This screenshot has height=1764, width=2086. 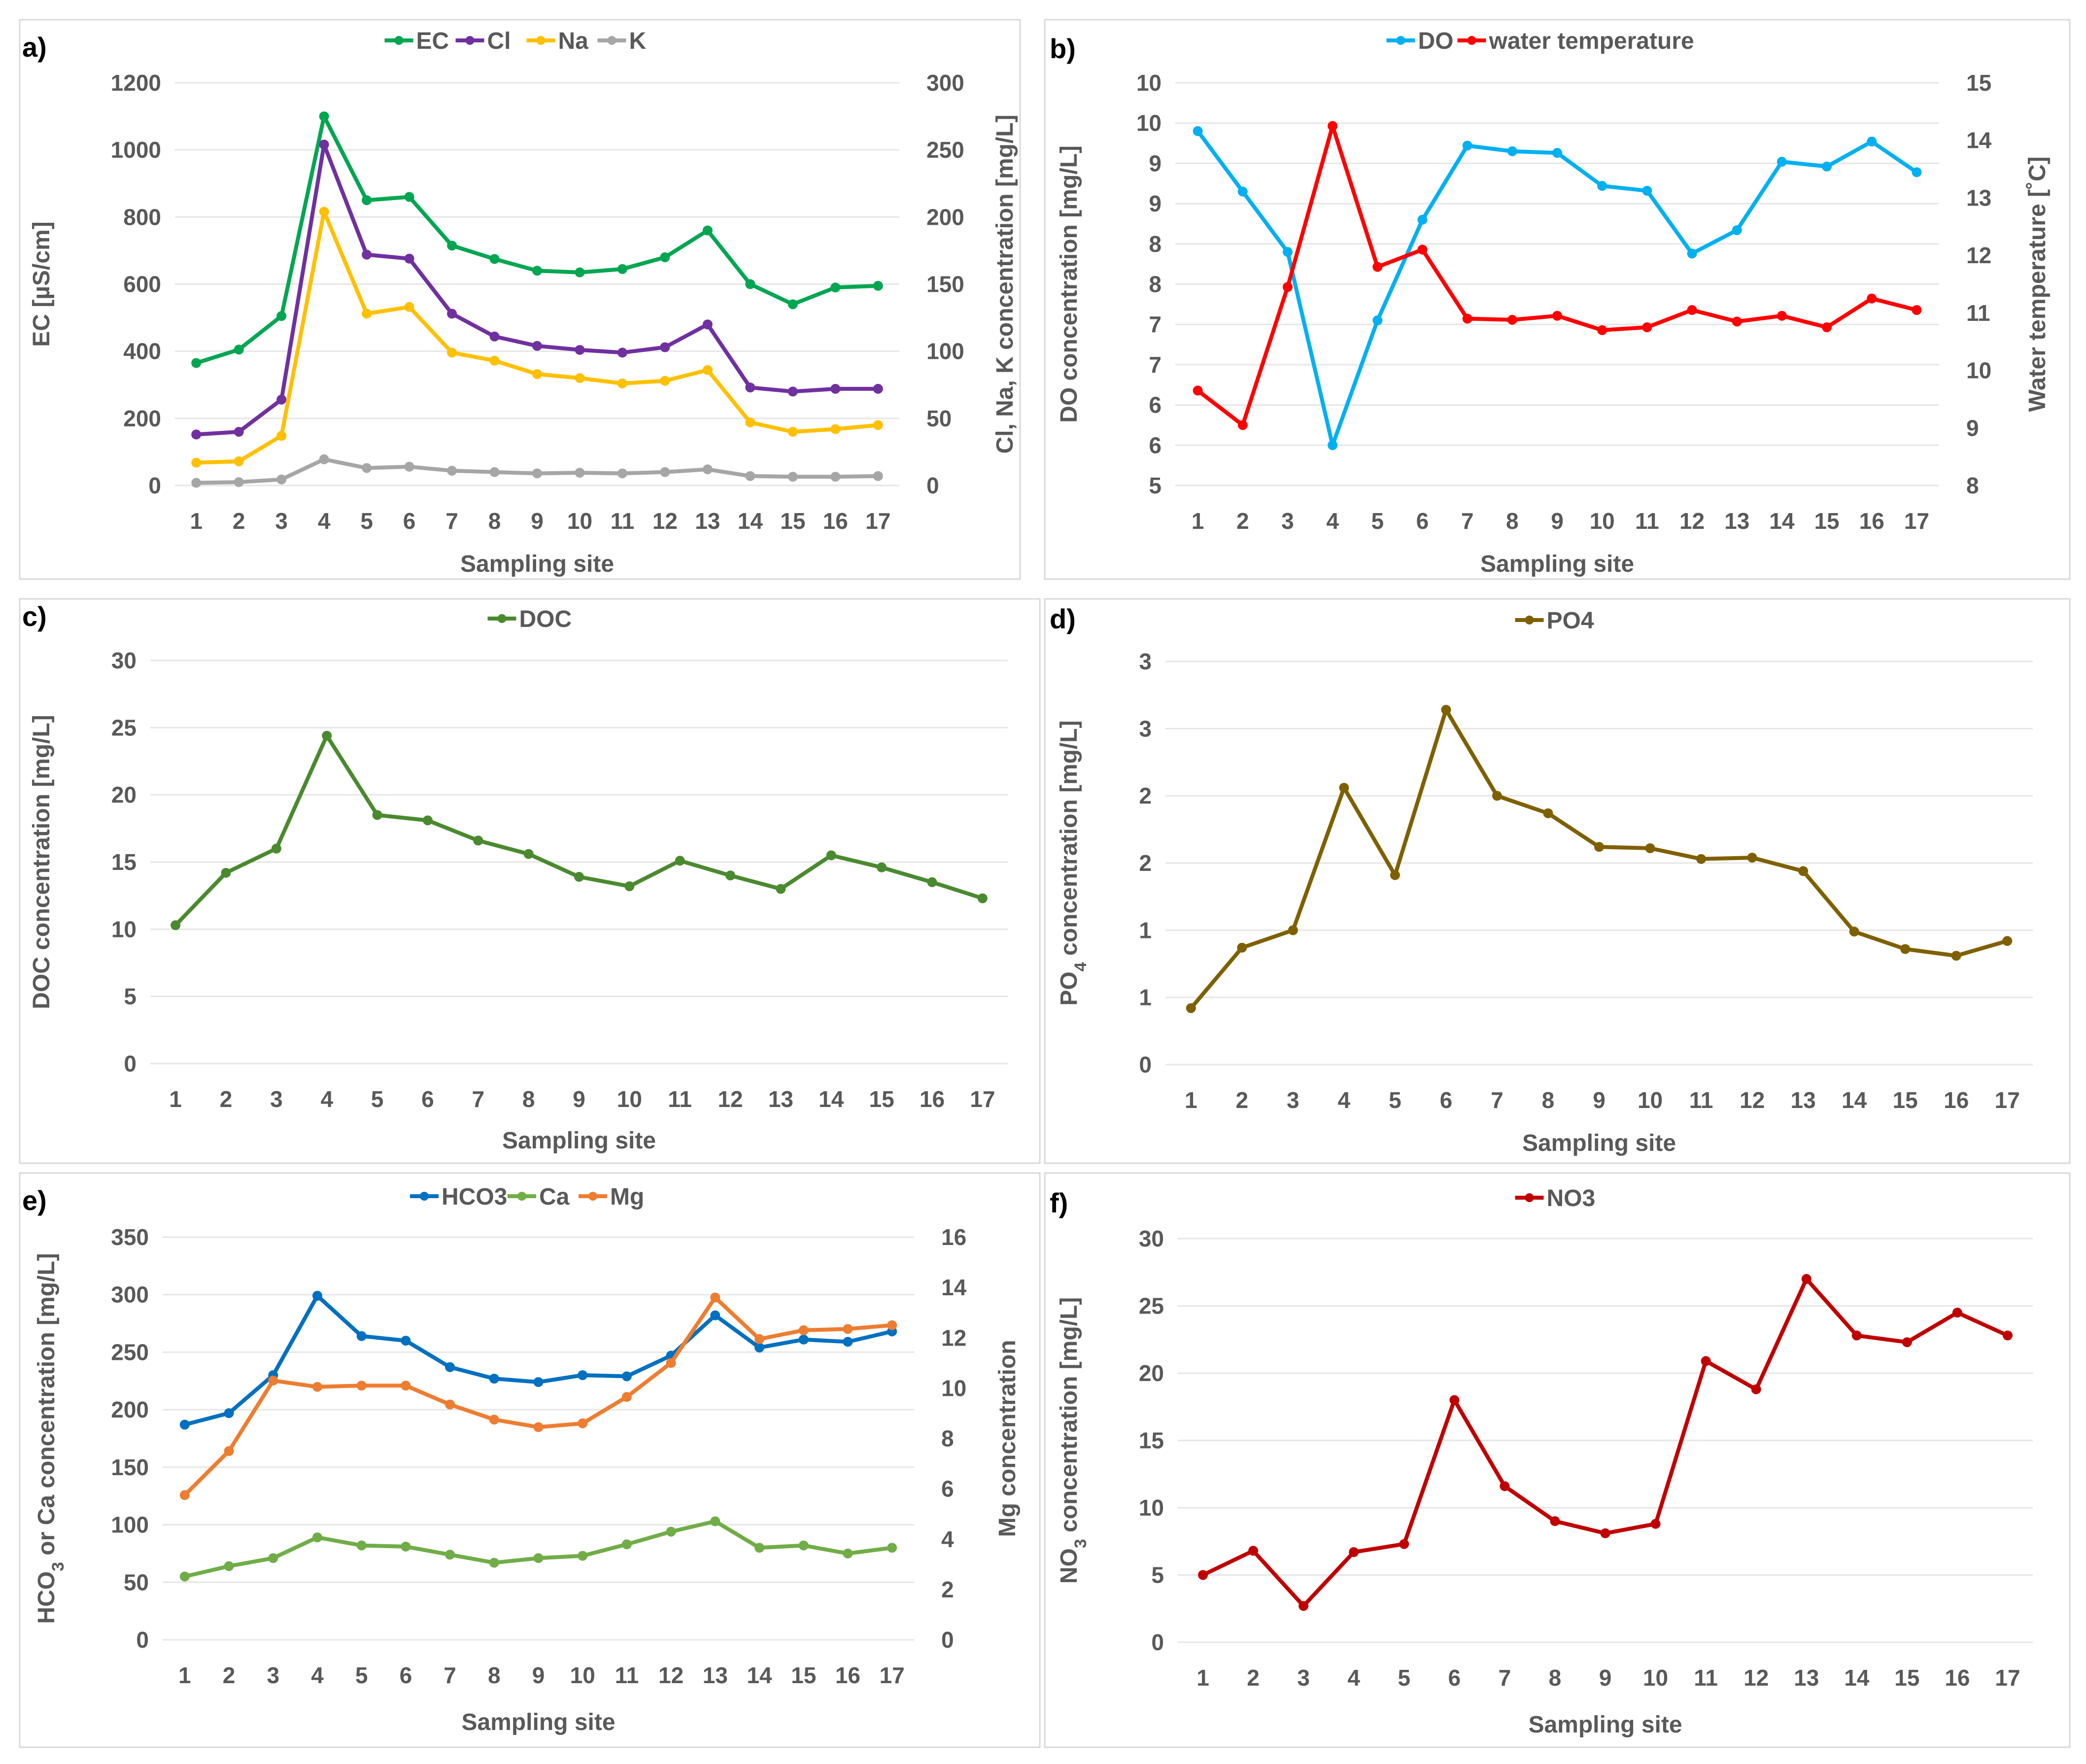 I want to click on legend-label: K, so click(x=638, y=41).